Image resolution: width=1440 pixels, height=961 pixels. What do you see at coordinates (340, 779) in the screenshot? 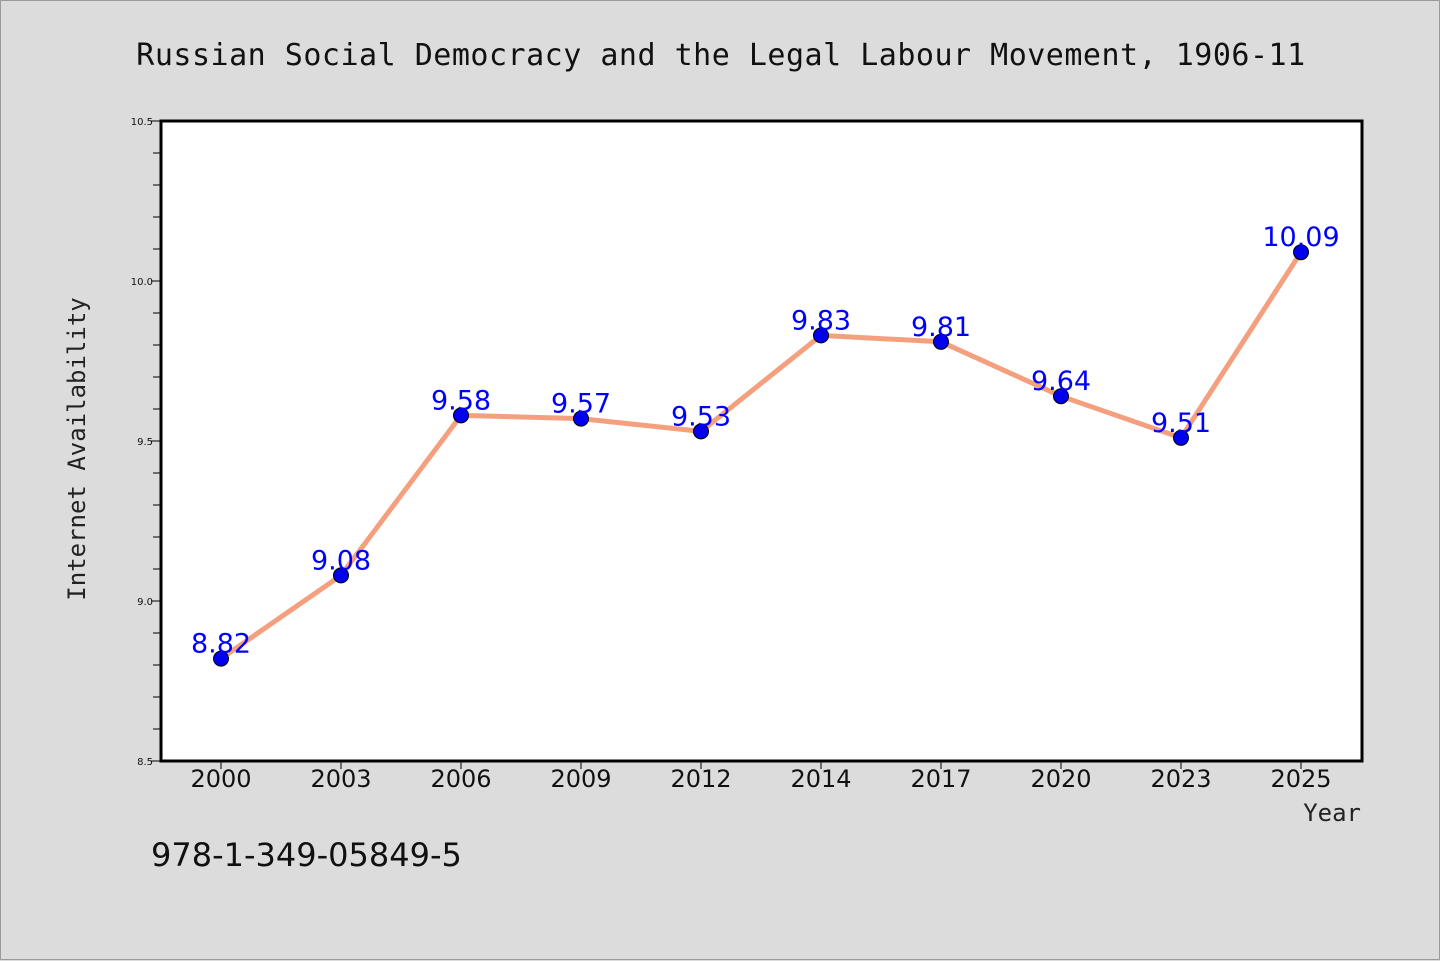
I see `x-tick-label: 2003` at bounding box center [340, 779].